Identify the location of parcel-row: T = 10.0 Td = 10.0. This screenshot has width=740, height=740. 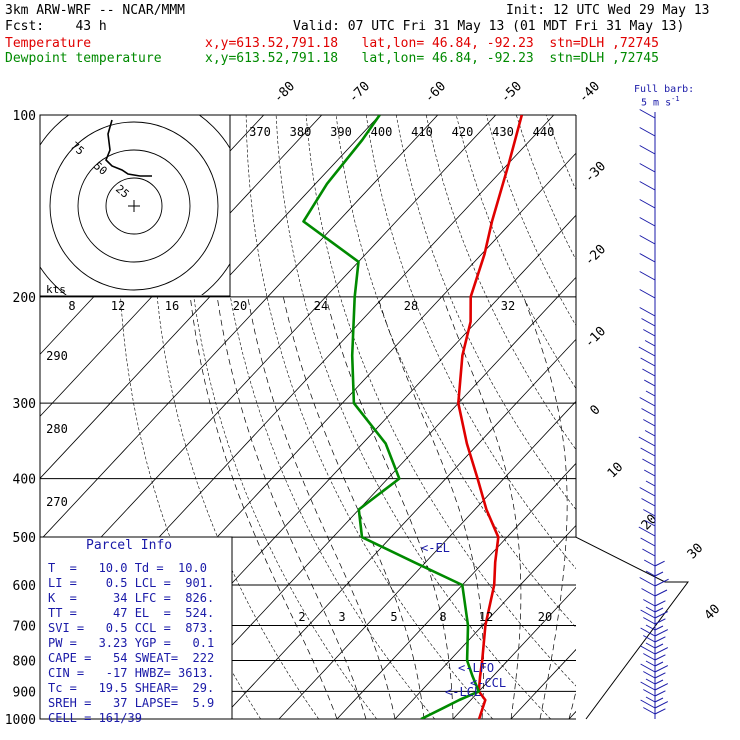
(127, 568).